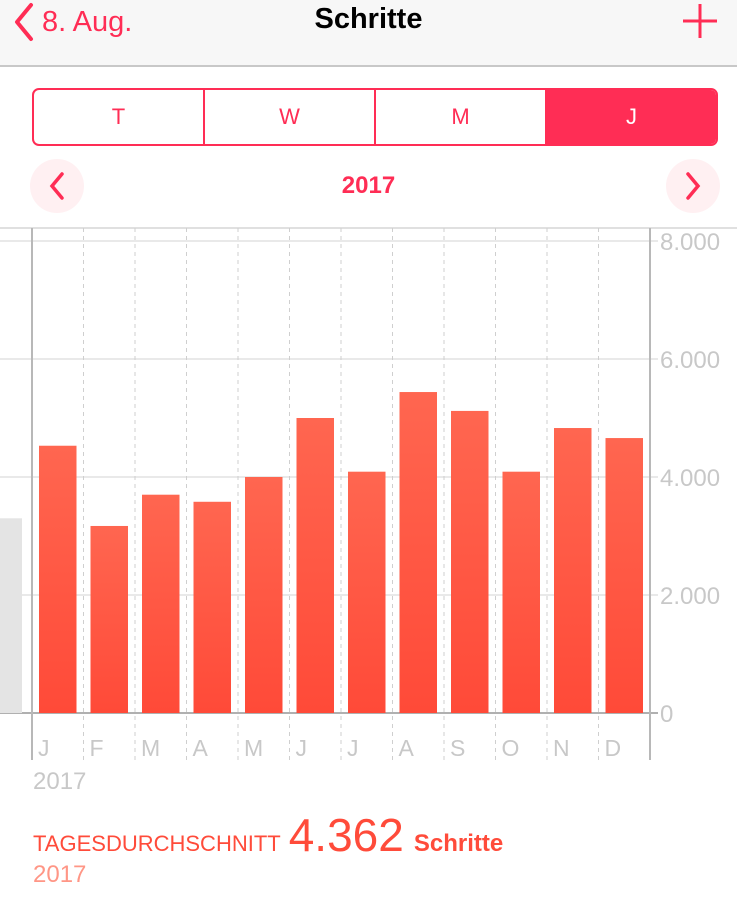 The width and height of the screenshot is (737, 899). What do you see at coordinates (11, 615) in the screenshot?
I see `previous-period-bar` at bounding box center [11, 615].